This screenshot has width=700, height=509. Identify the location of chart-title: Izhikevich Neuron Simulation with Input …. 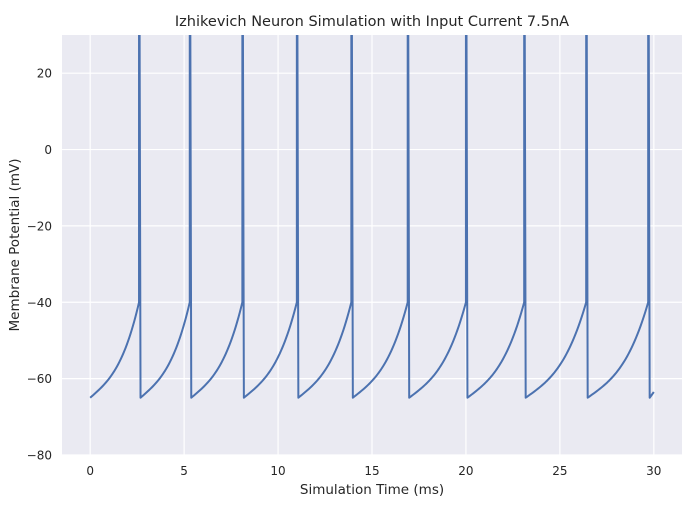
(372, 22).